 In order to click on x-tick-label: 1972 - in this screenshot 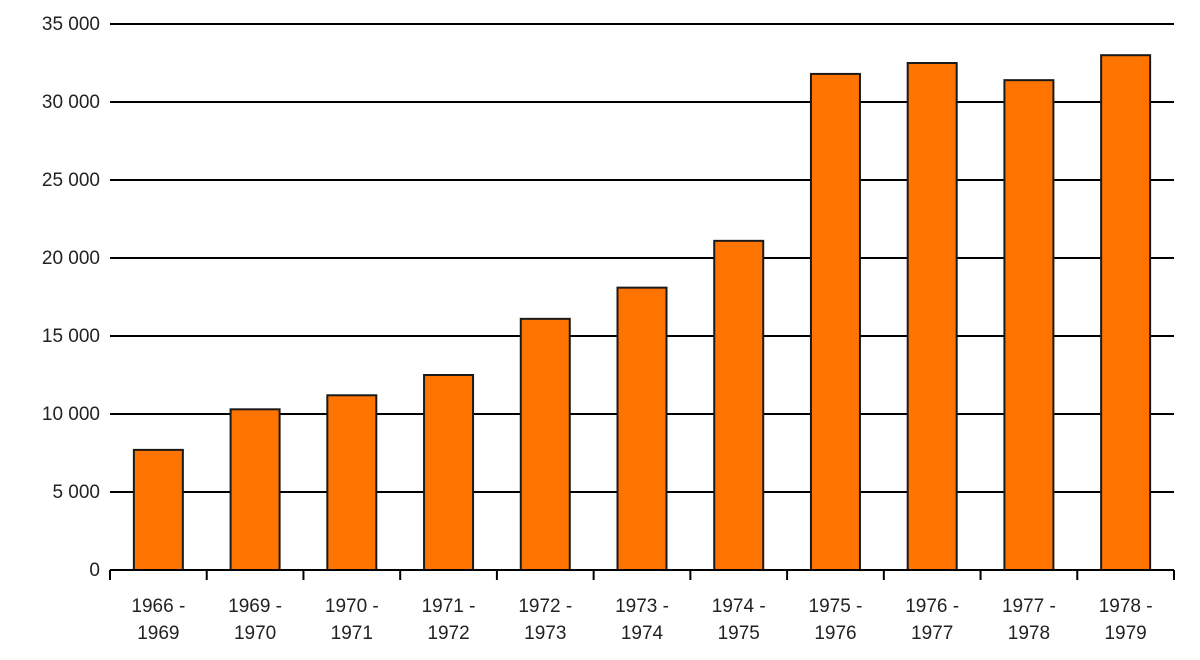, I will do `click(545, 606)`.